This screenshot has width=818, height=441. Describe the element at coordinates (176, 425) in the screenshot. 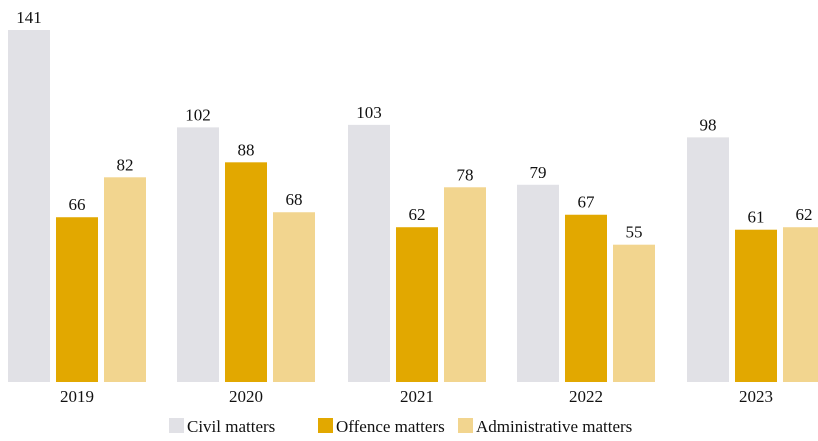

I see `legend-swatch-civil-matters` at that location.